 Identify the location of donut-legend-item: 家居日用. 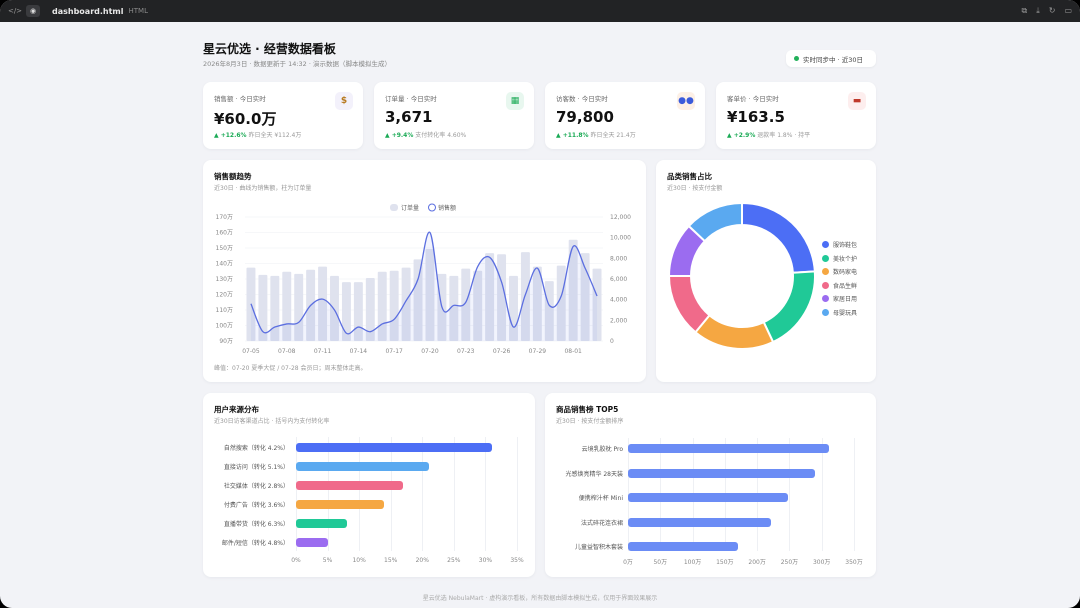
(839, 298).